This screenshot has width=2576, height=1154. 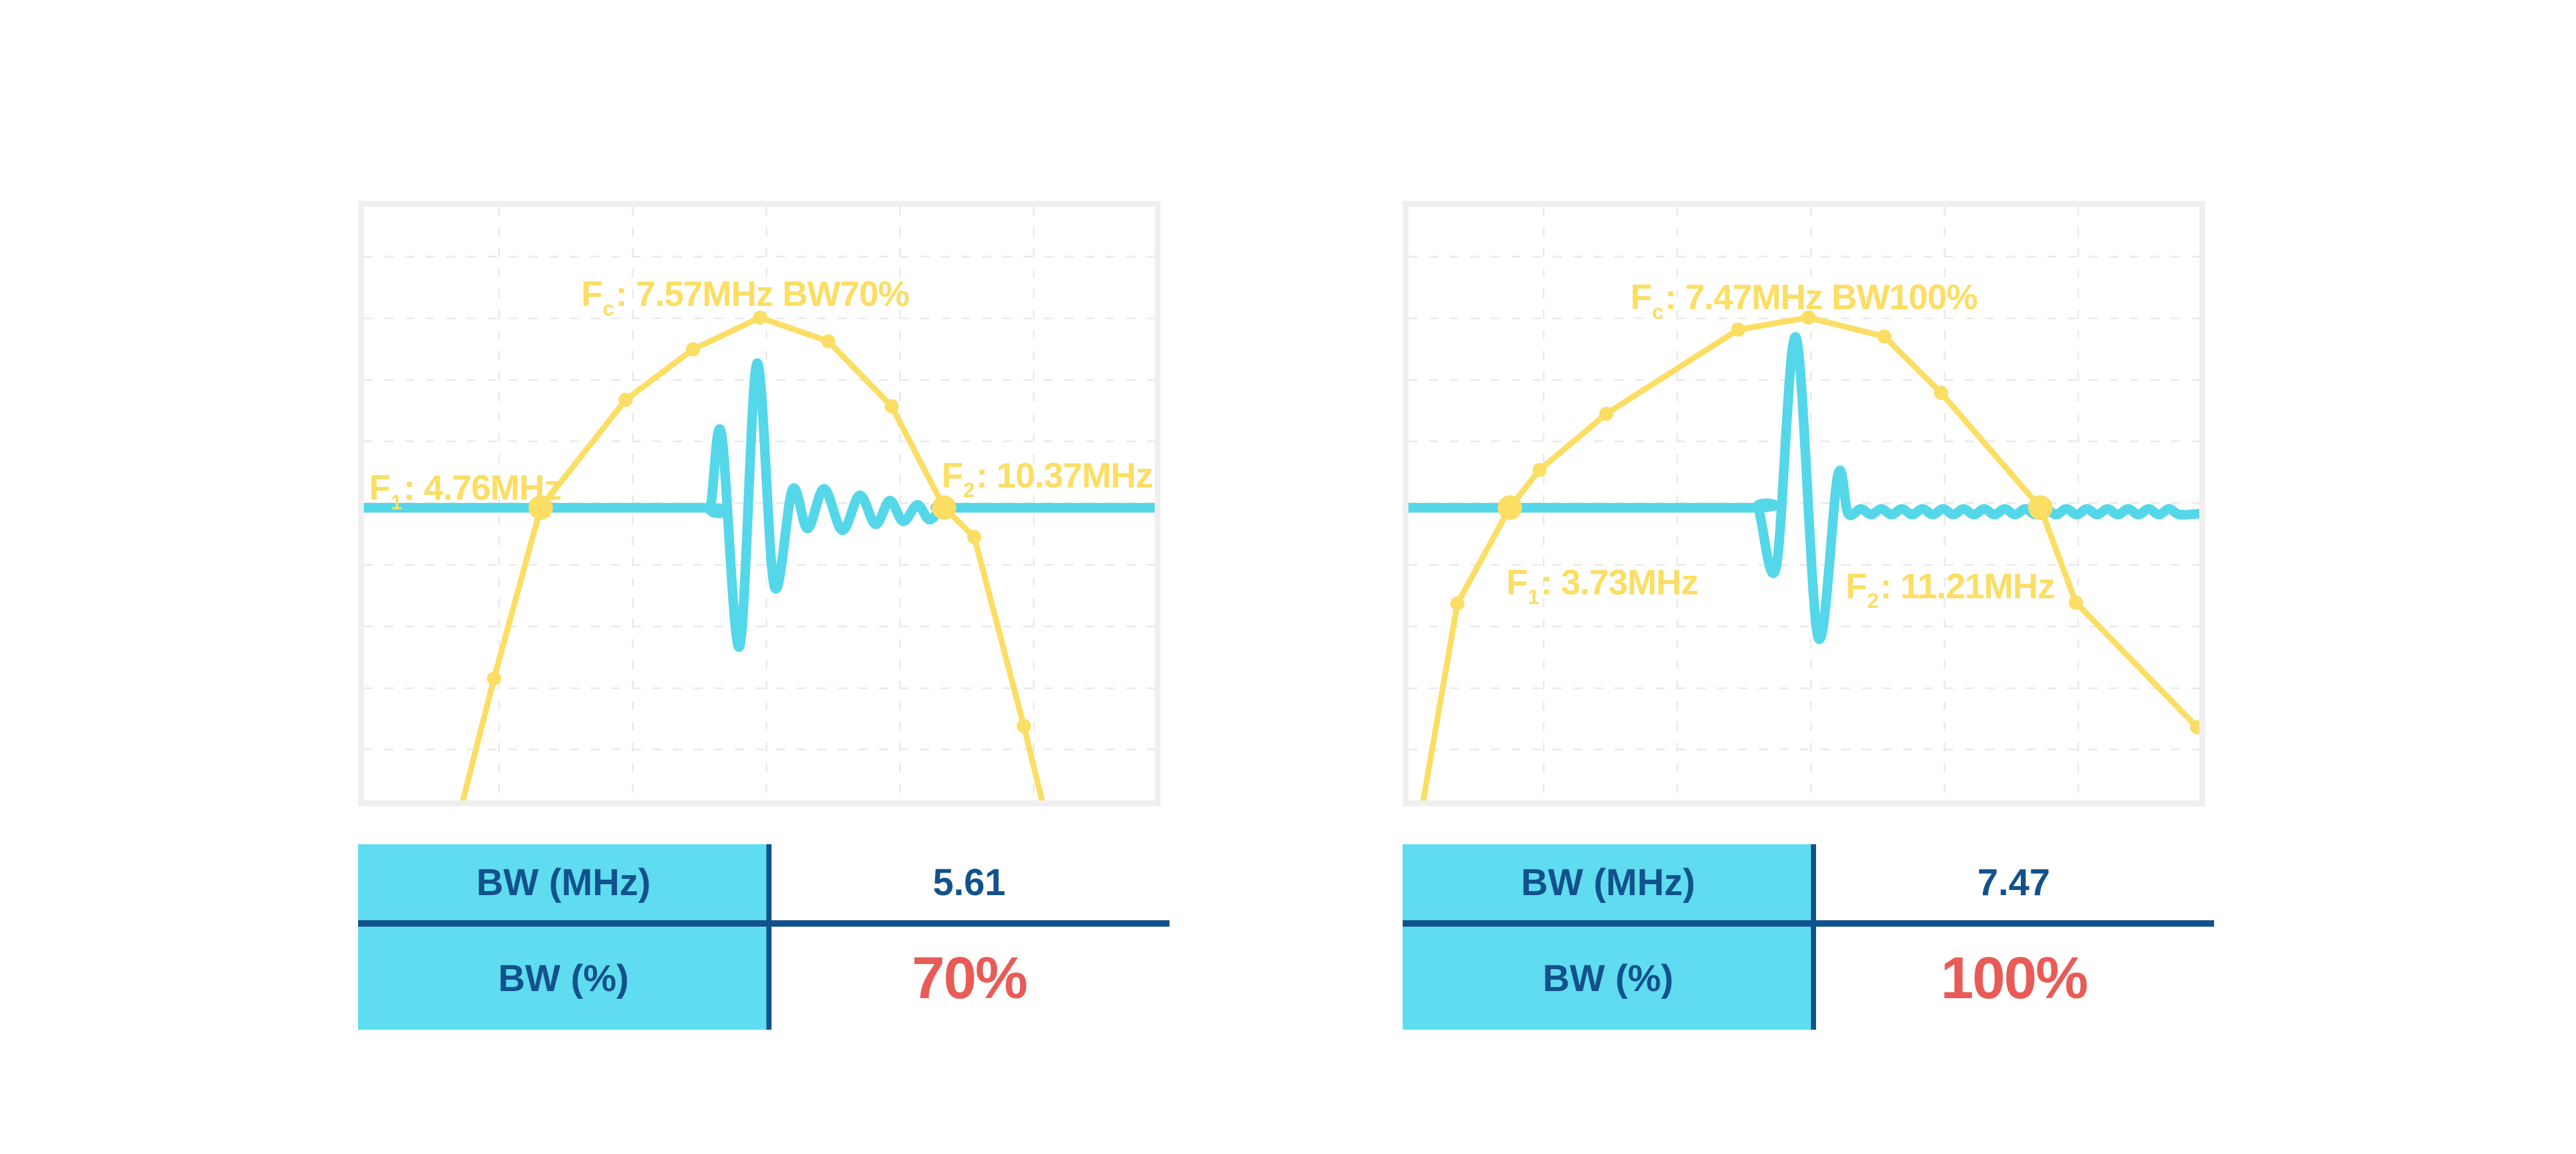 I want to click on f2-text: : 11.21MHz, so click(x=1967, y=586).